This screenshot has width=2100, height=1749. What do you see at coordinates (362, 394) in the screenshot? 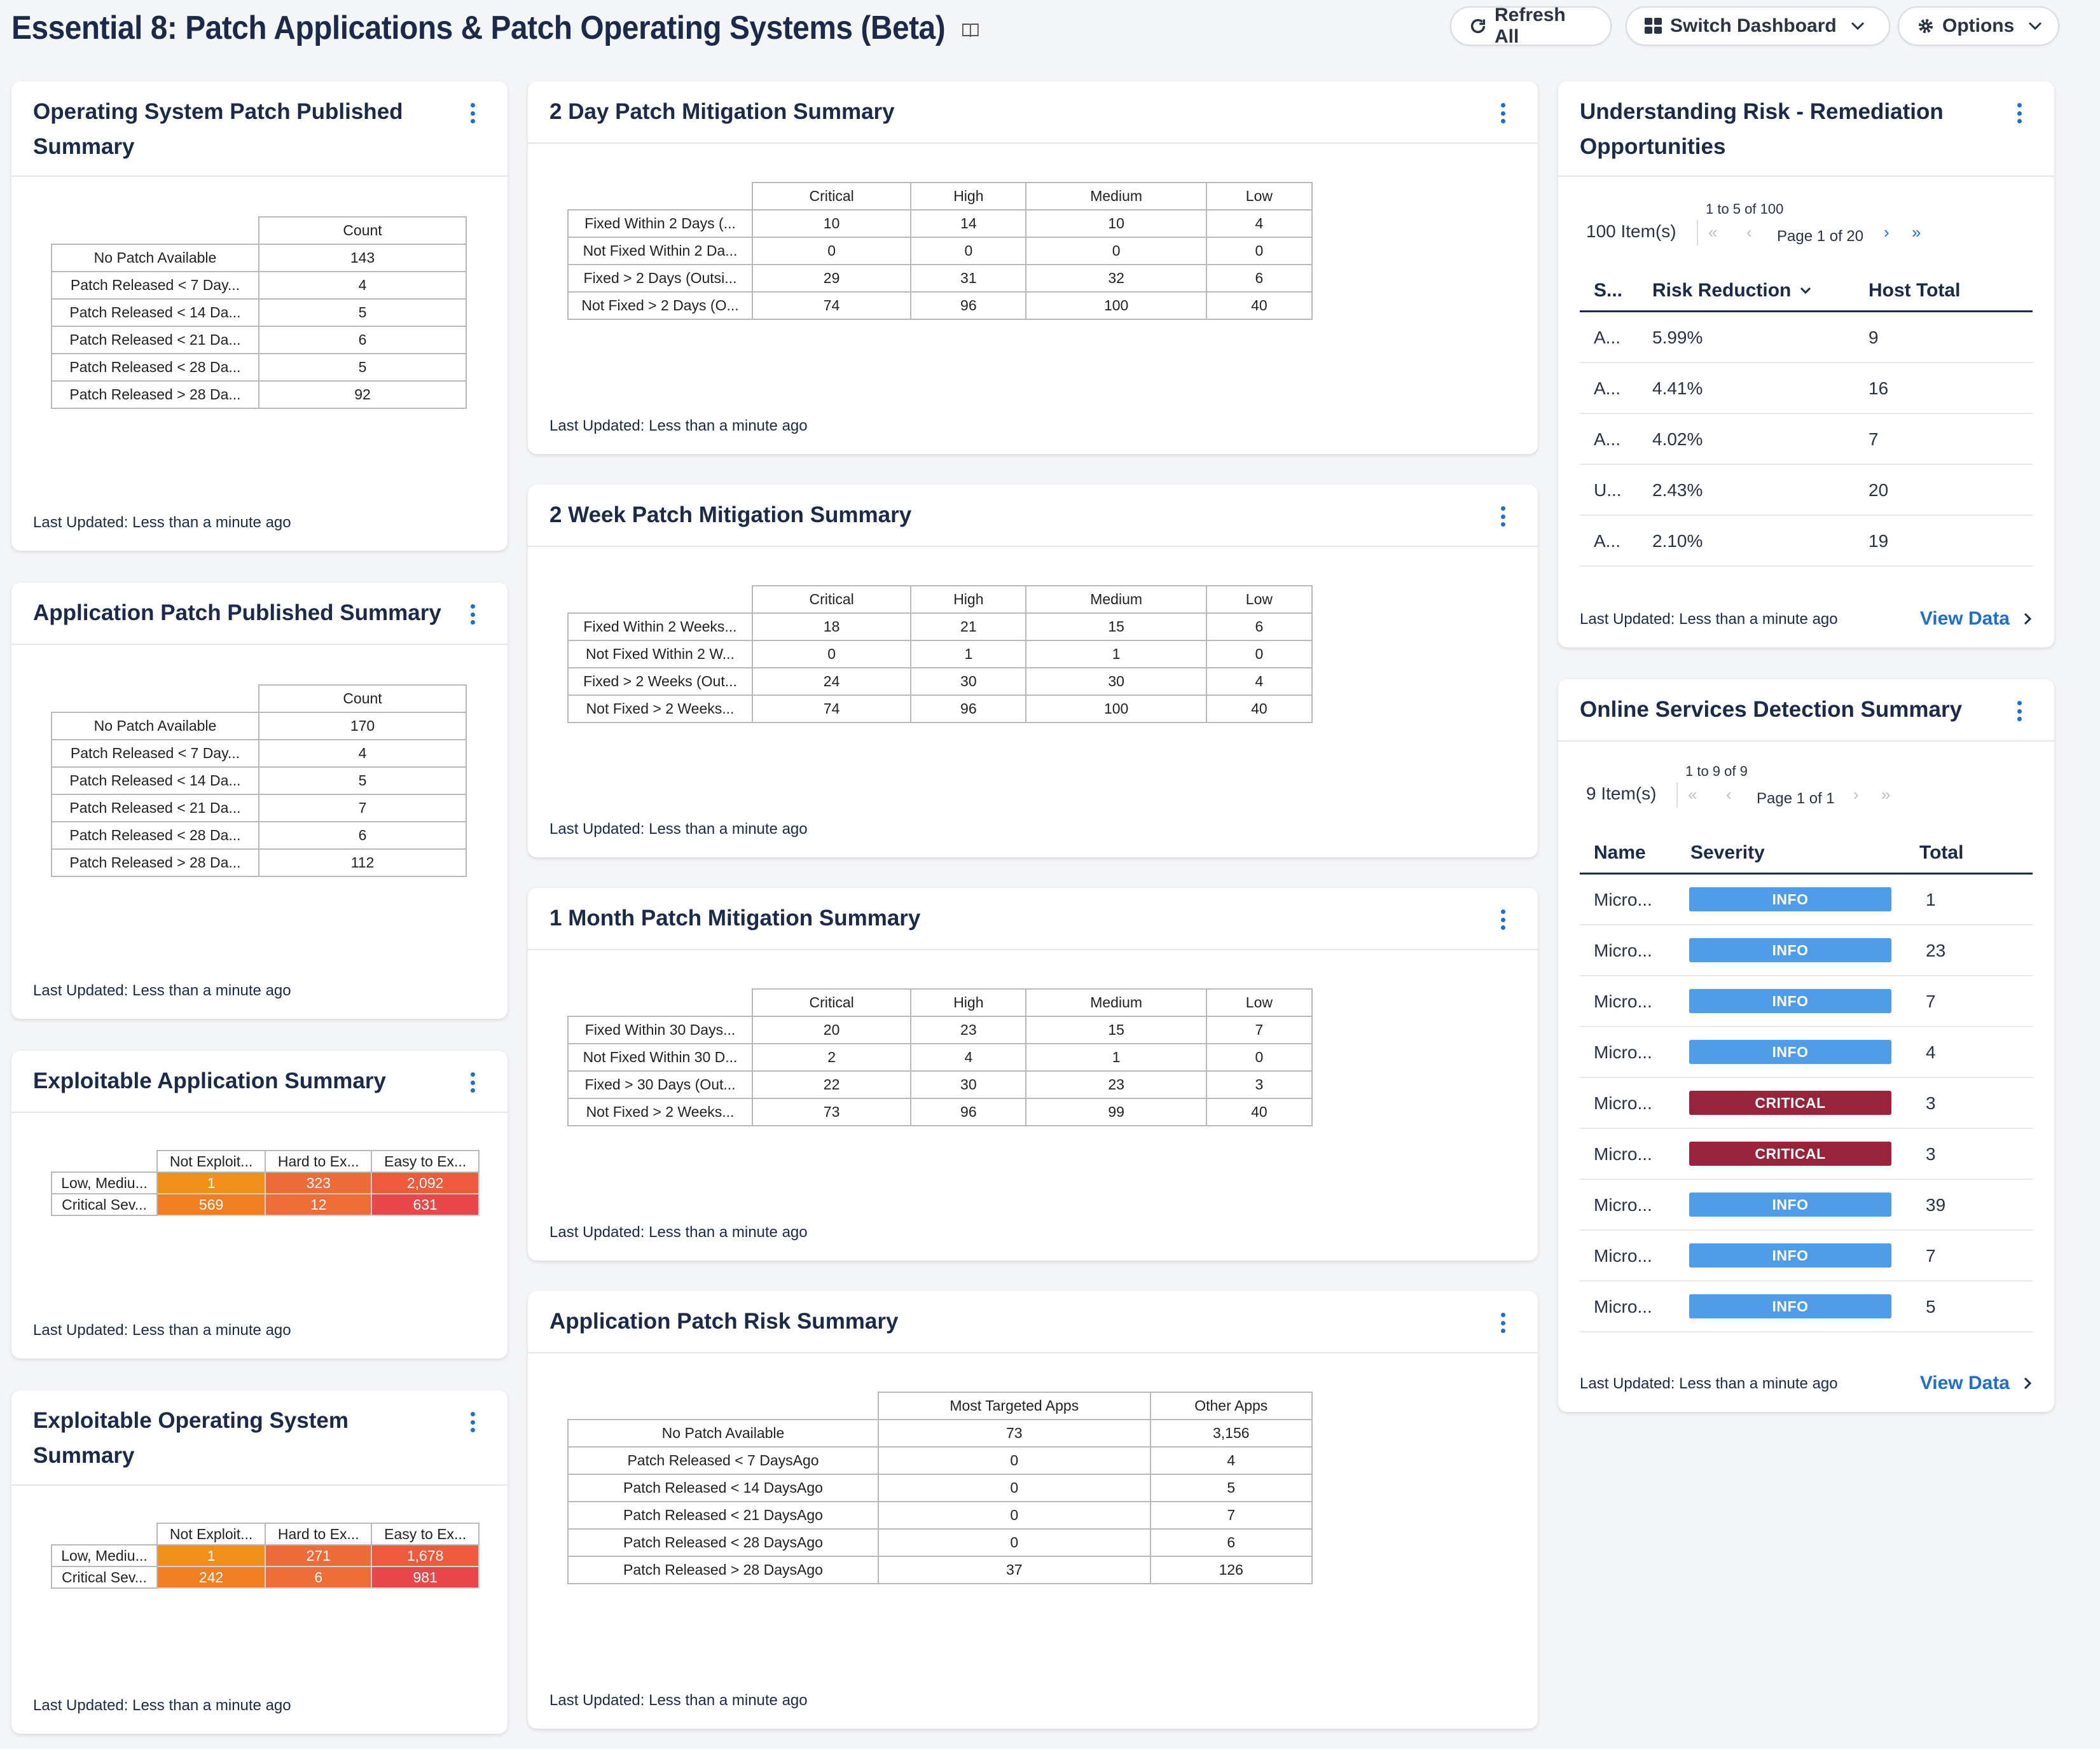
I see `cell-value: 92` at bounding box center [362, 394].